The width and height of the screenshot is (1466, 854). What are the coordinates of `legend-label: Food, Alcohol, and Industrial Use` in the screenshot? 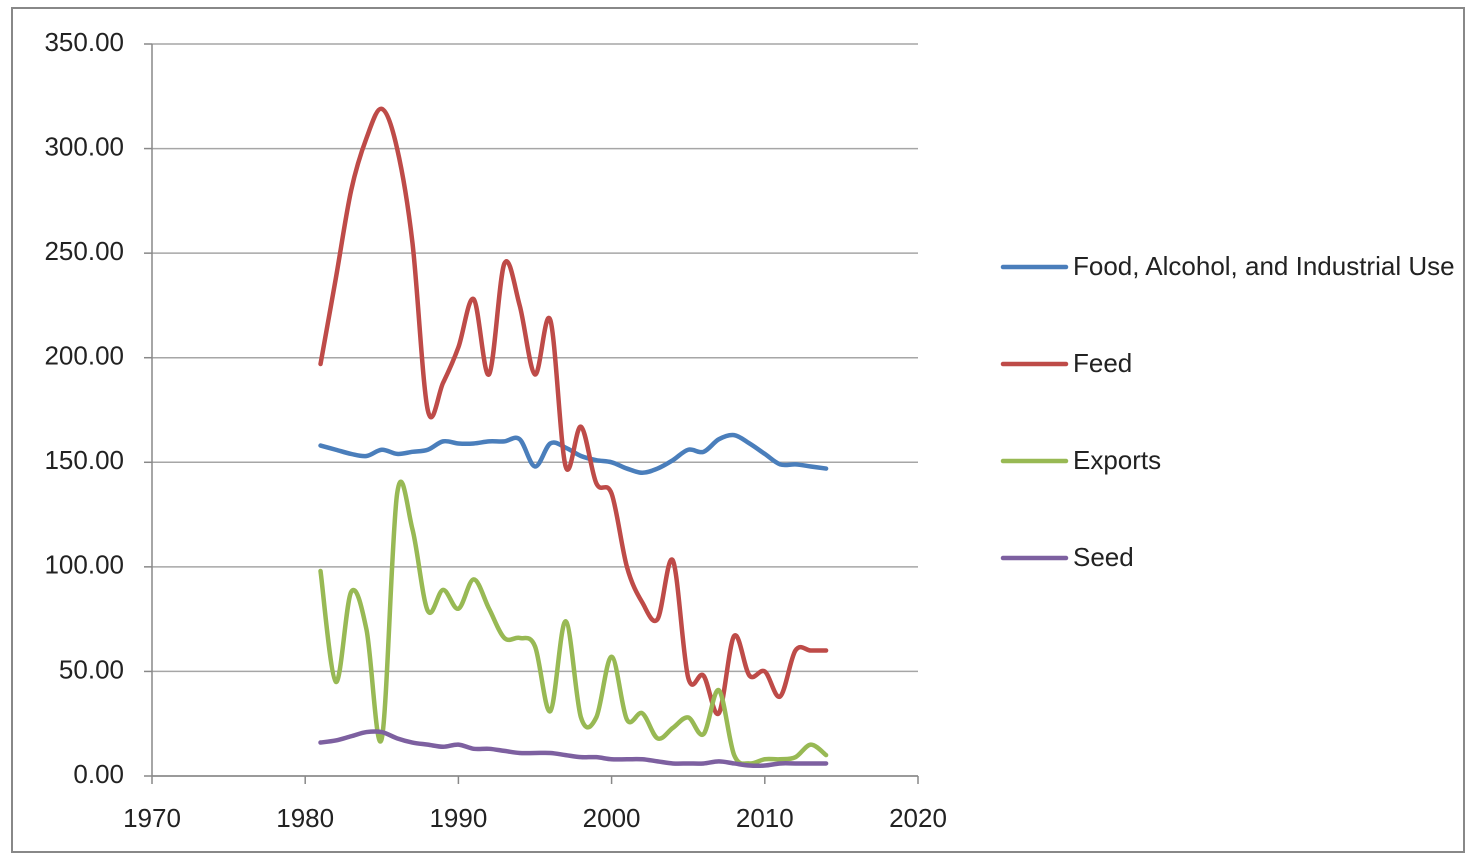 It's located at (1264, 266).